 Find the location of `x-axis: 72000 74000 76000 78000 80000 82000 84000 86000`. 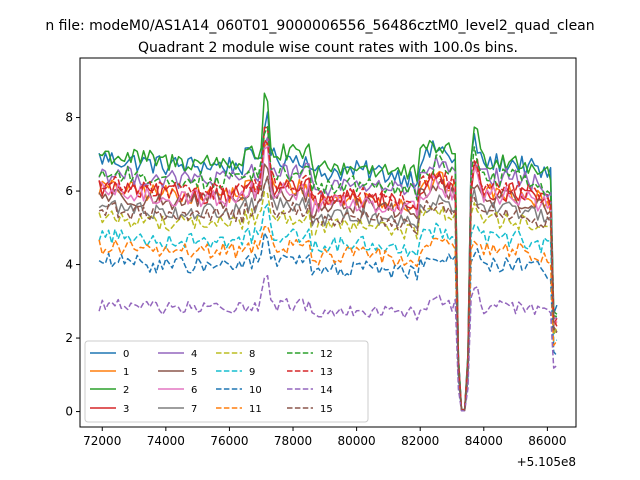

x-axis: 72000 74000 76000 78000 80000 82000 84000 86000 is located at coordinates (324, 437).